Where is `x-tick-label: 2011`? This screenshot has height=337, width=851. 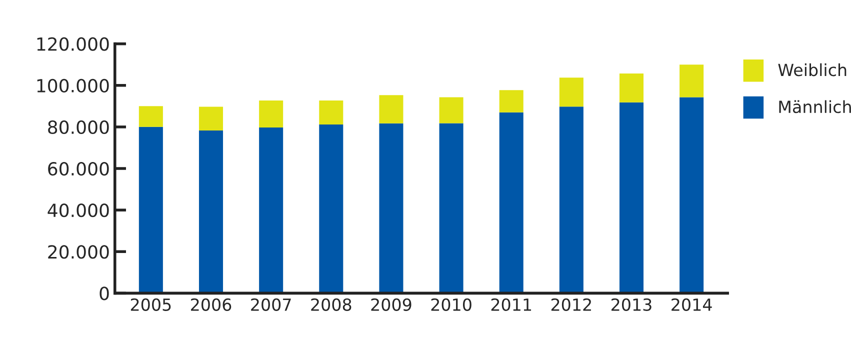
x-tick-label: 2011 is located at coordinates (511, 304).